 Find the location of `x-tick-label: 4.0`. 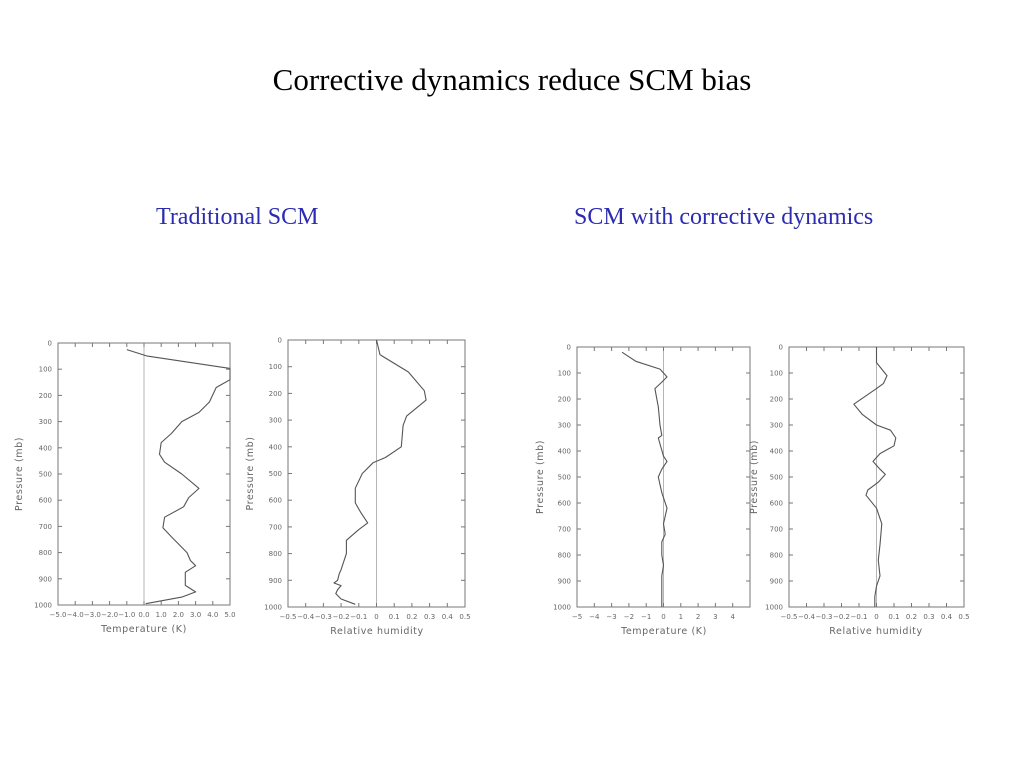

x-tick-label: 4.0 is located at coordinates (212, 615).